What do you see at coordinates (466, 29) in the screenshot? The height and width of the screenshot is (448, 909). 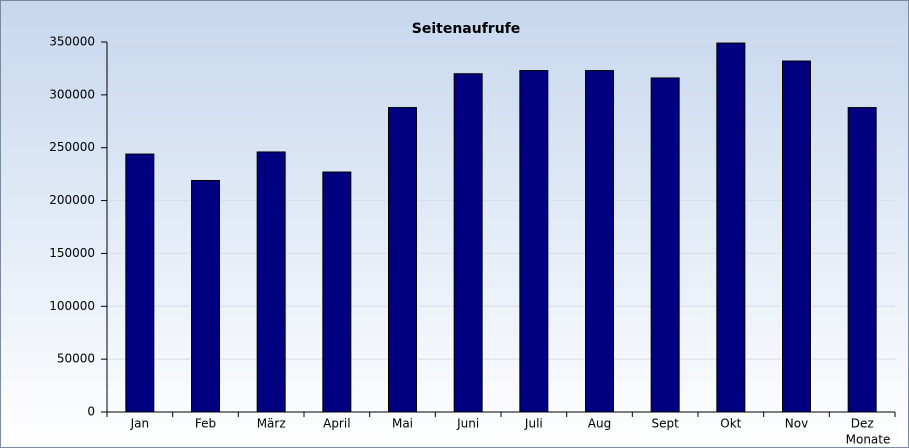 I see `chart-title: Seitenaufrufe` at bounding box center [466, 29].